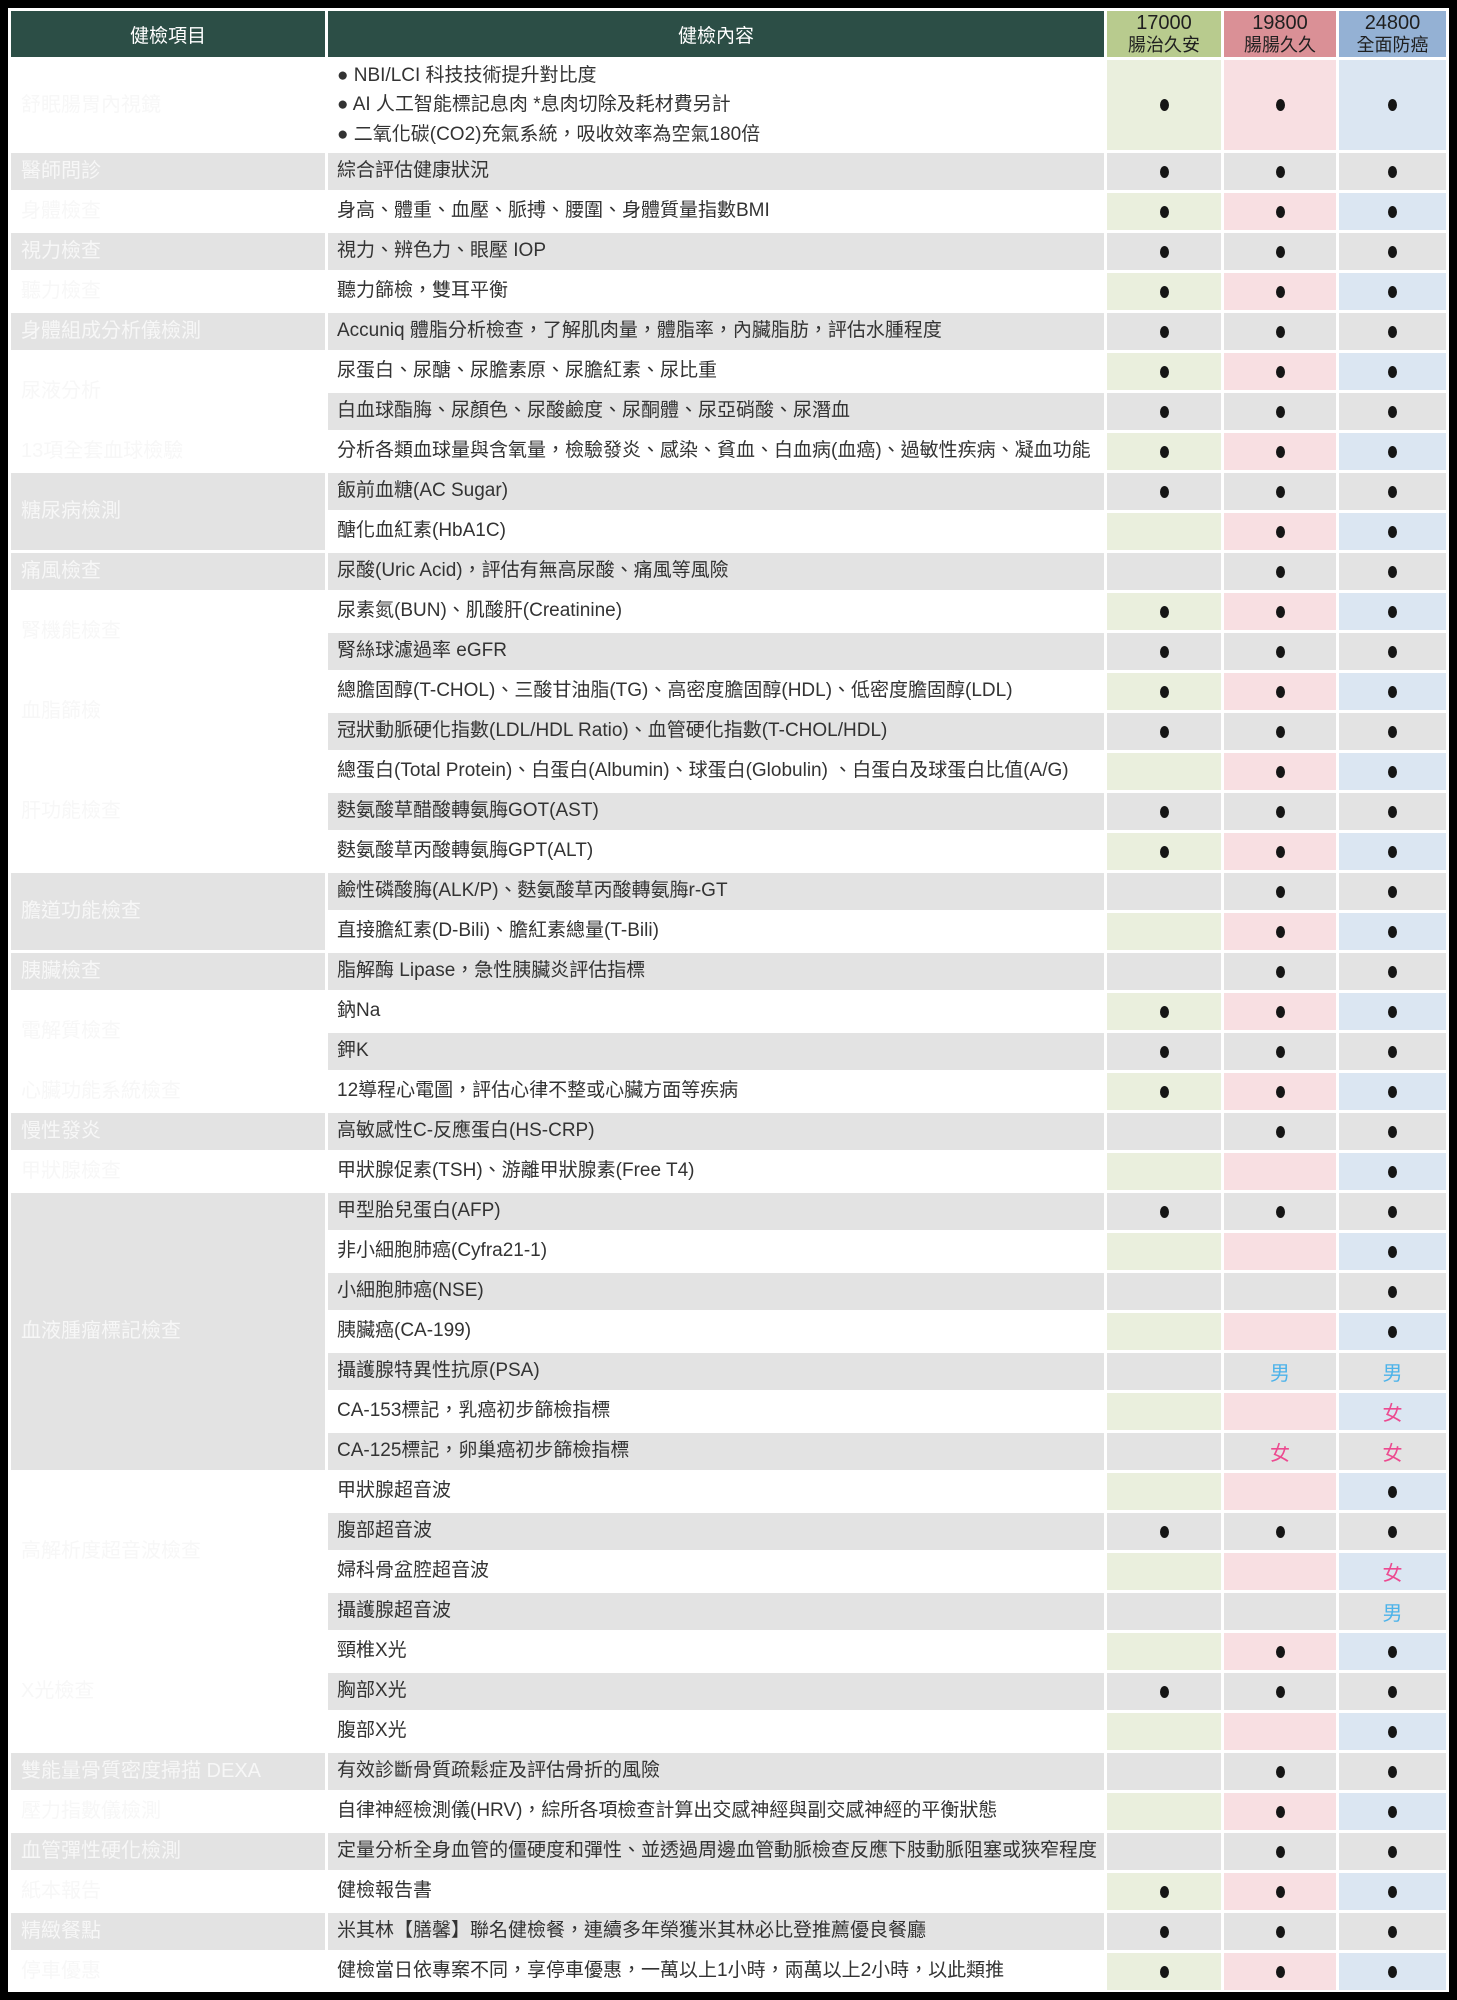 Image resolution: width=1457 pixels, height=2000 pixels. What do you see at coordinates (728, 1331) in the screenshot?
I see `table-row: 胰臟癌(CA-199)` at bounding box center [728, 1331].